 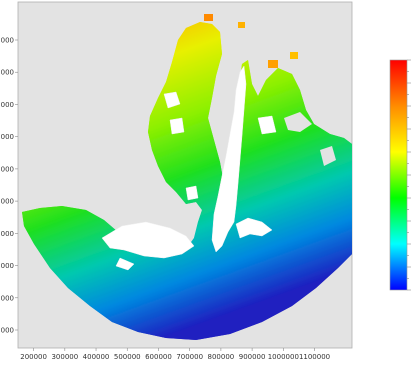 What do you see at coordinates (221, 357) in the screenshot?
I see `x-tick-label: 800000` at bounding box center [221, 357].